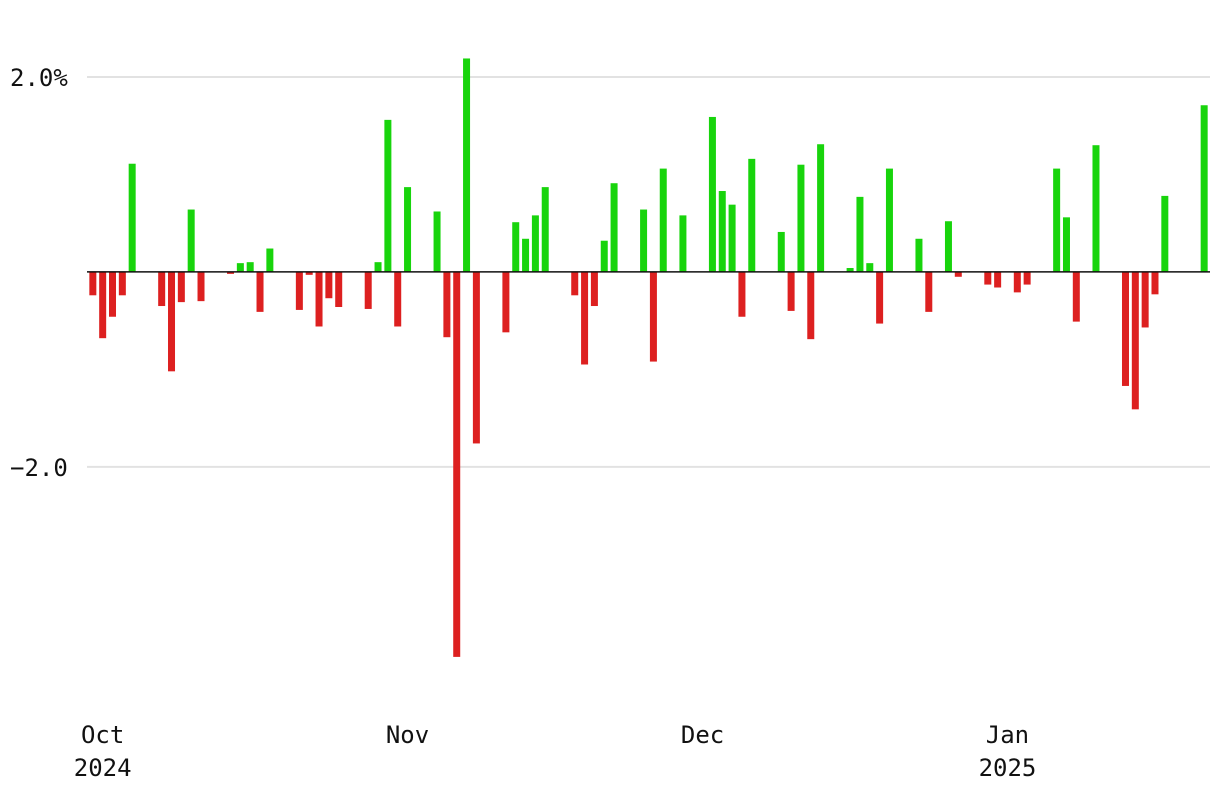  I want to click on x-tick-label: Nov, so click(407, 735).